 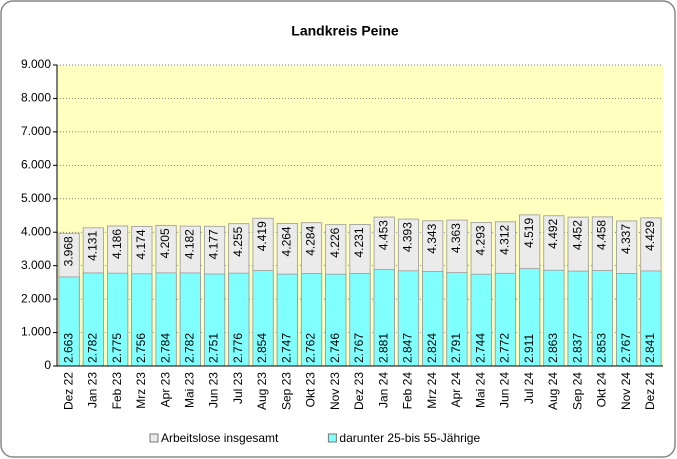 What do you see at coordinates (286, 391) in the screenshot?
I see `x-tick-label: Sep 23` at bounding box center [286, 391].